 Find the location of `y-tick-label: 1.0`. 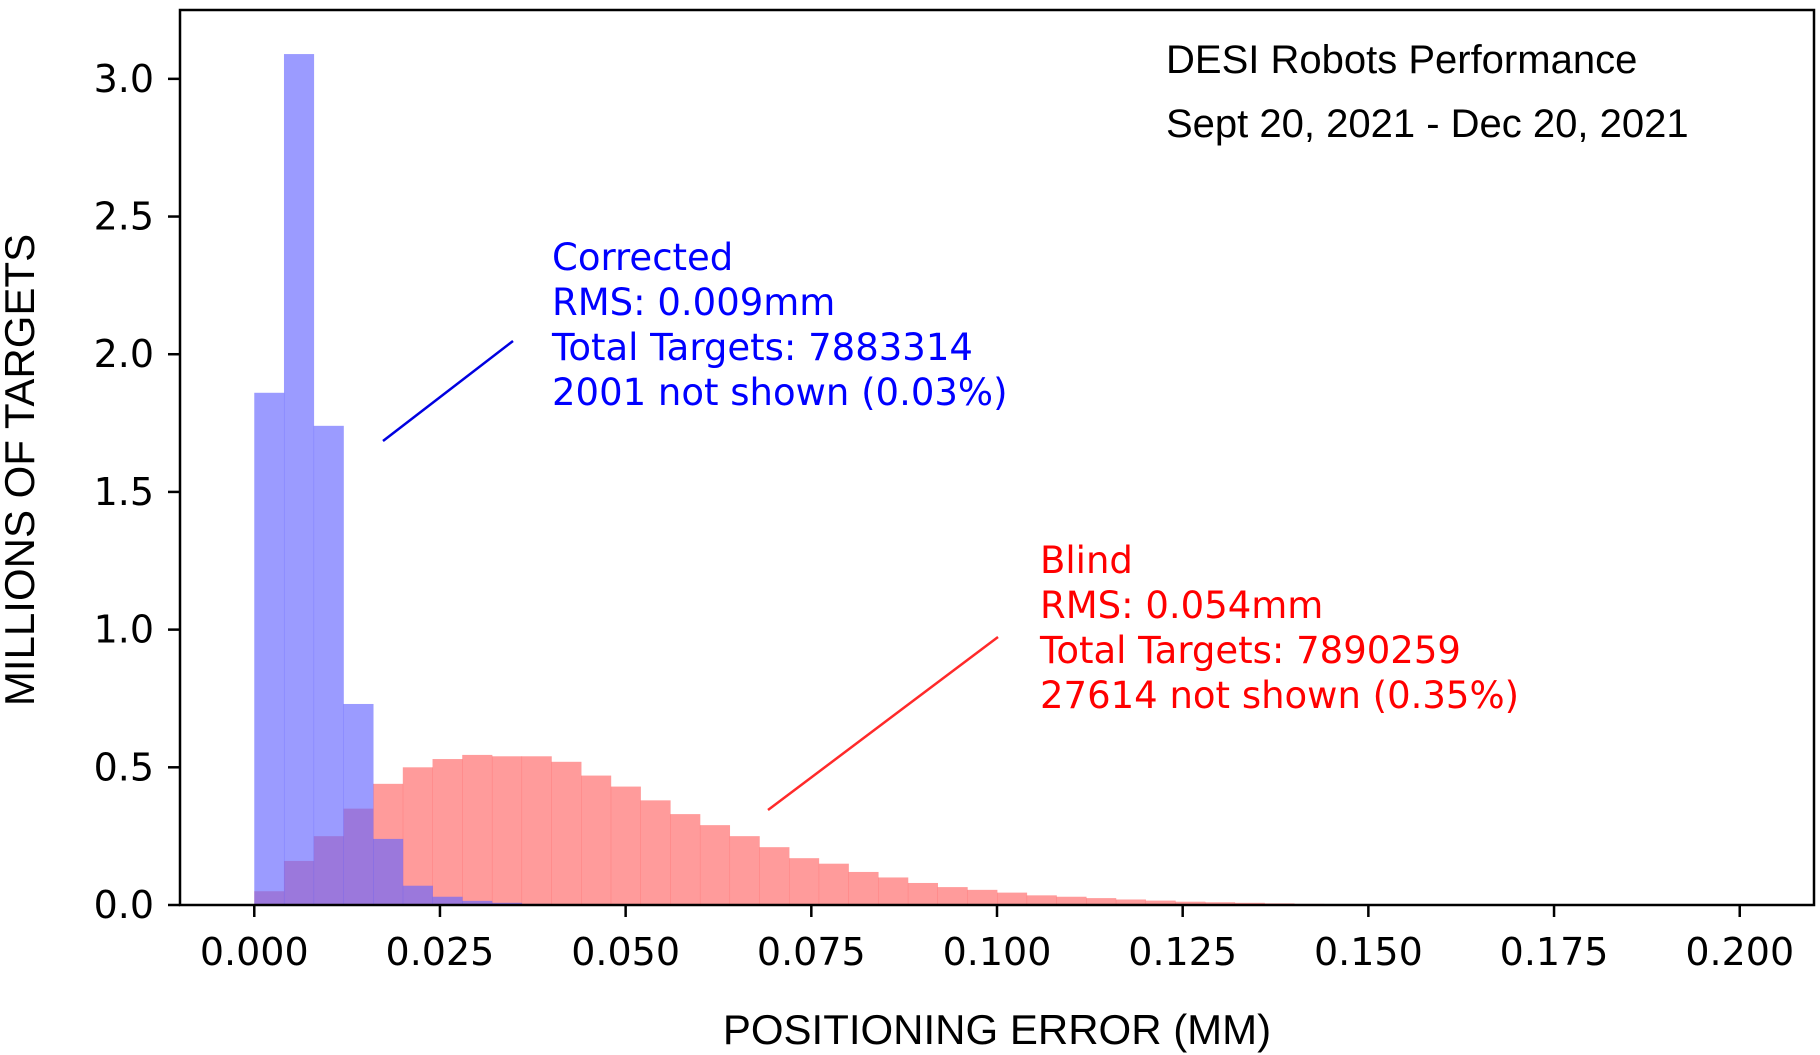

y-tick-label: 1.0 is located at coordinates (124, 630).